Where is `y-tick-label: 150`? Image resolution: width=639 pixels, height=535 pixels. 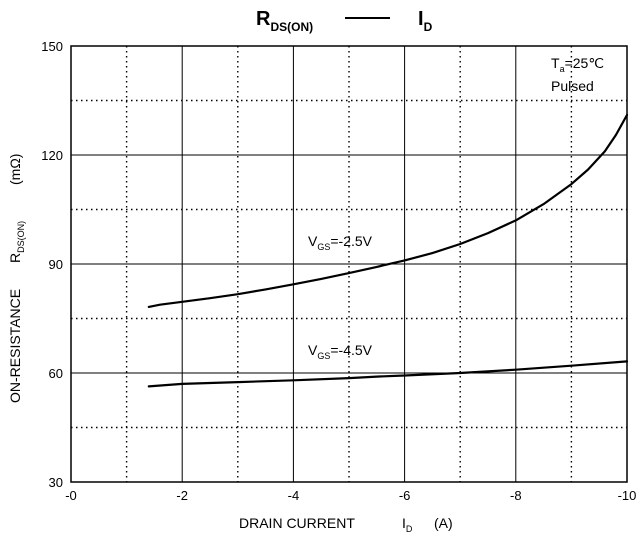
y-tick-label: 150 is located at coordinates (52, 46).